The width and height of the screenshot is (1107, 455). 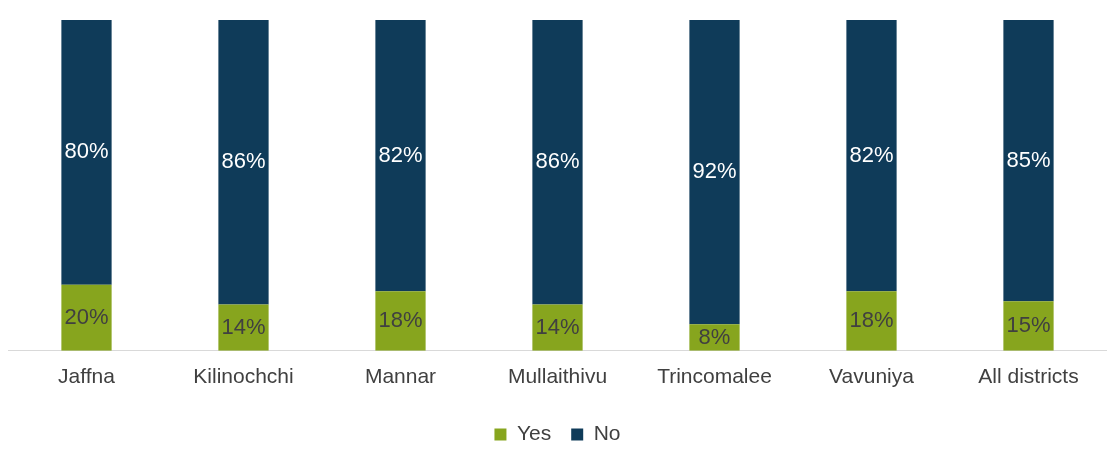 What do you see at coordinates (872, 376) in the screenshot?
I see `x-tick-label: Vavuniya` at bounding box center [872, 376].